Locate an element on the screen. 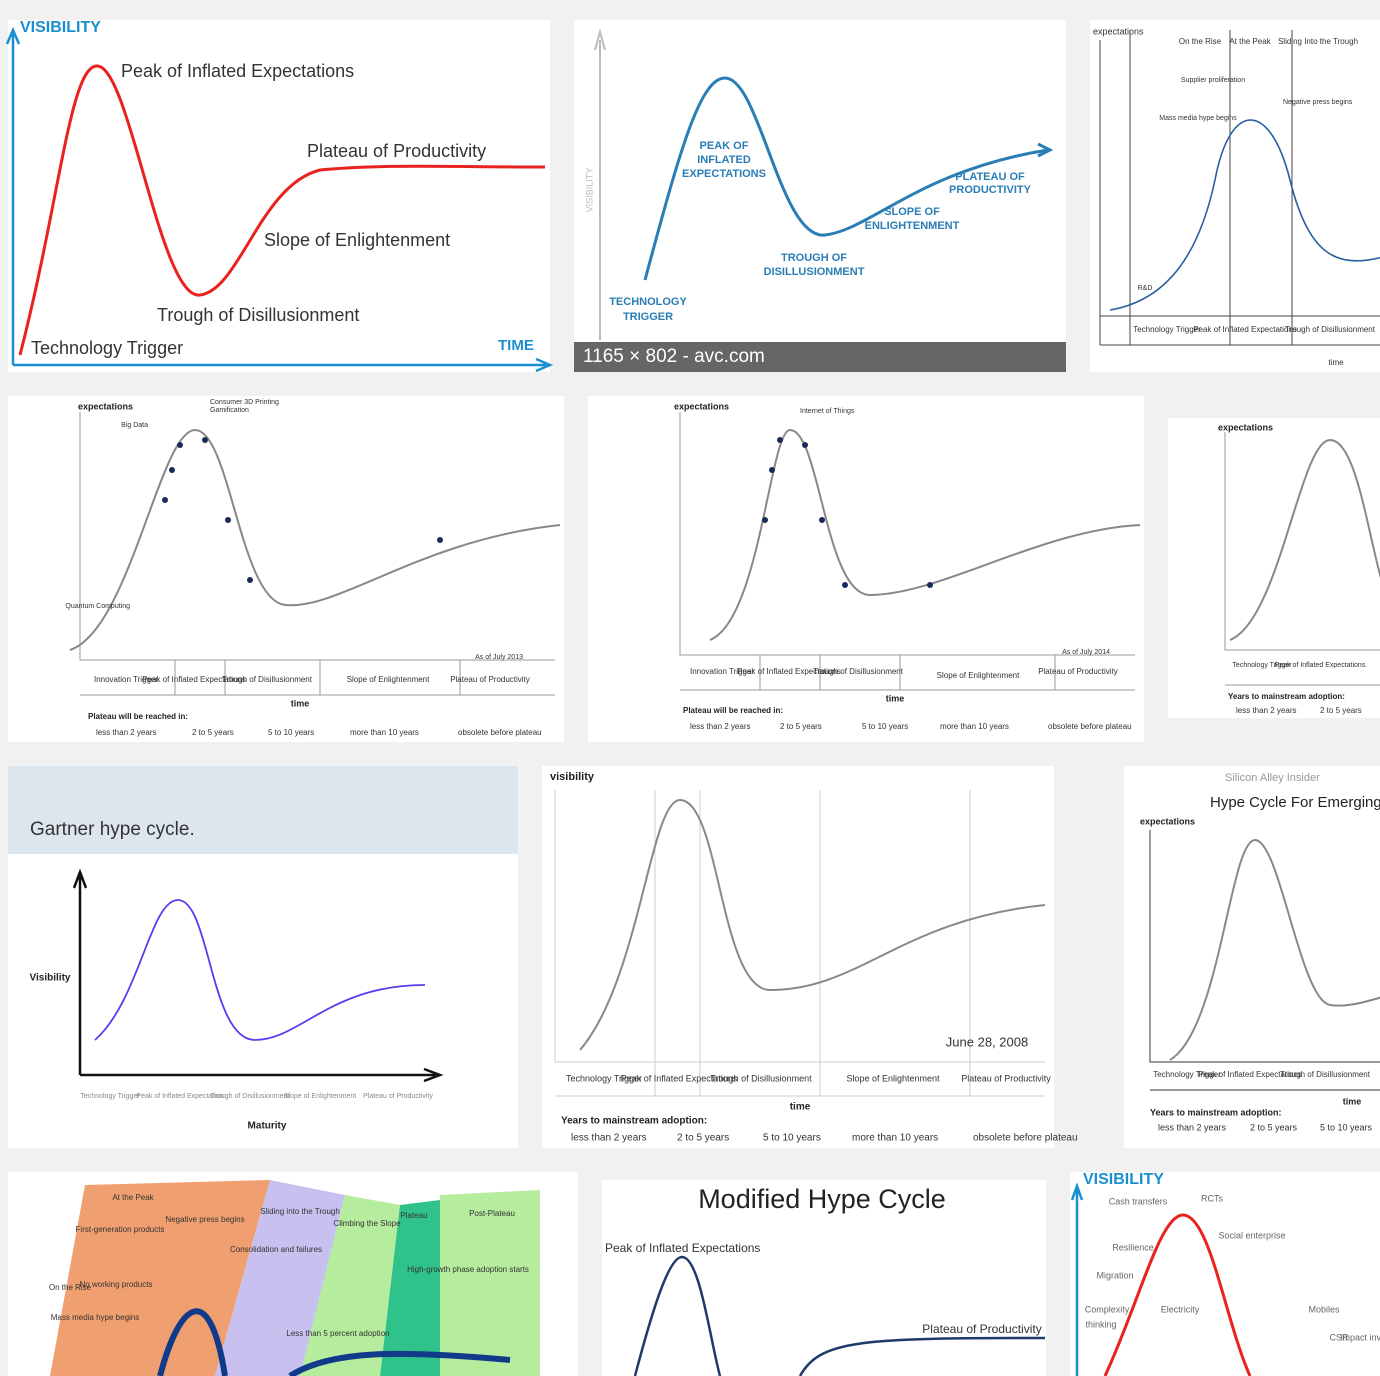 The image size is (1380, 1376). image-label: On the Rise is located at coordinates (70, 1287).